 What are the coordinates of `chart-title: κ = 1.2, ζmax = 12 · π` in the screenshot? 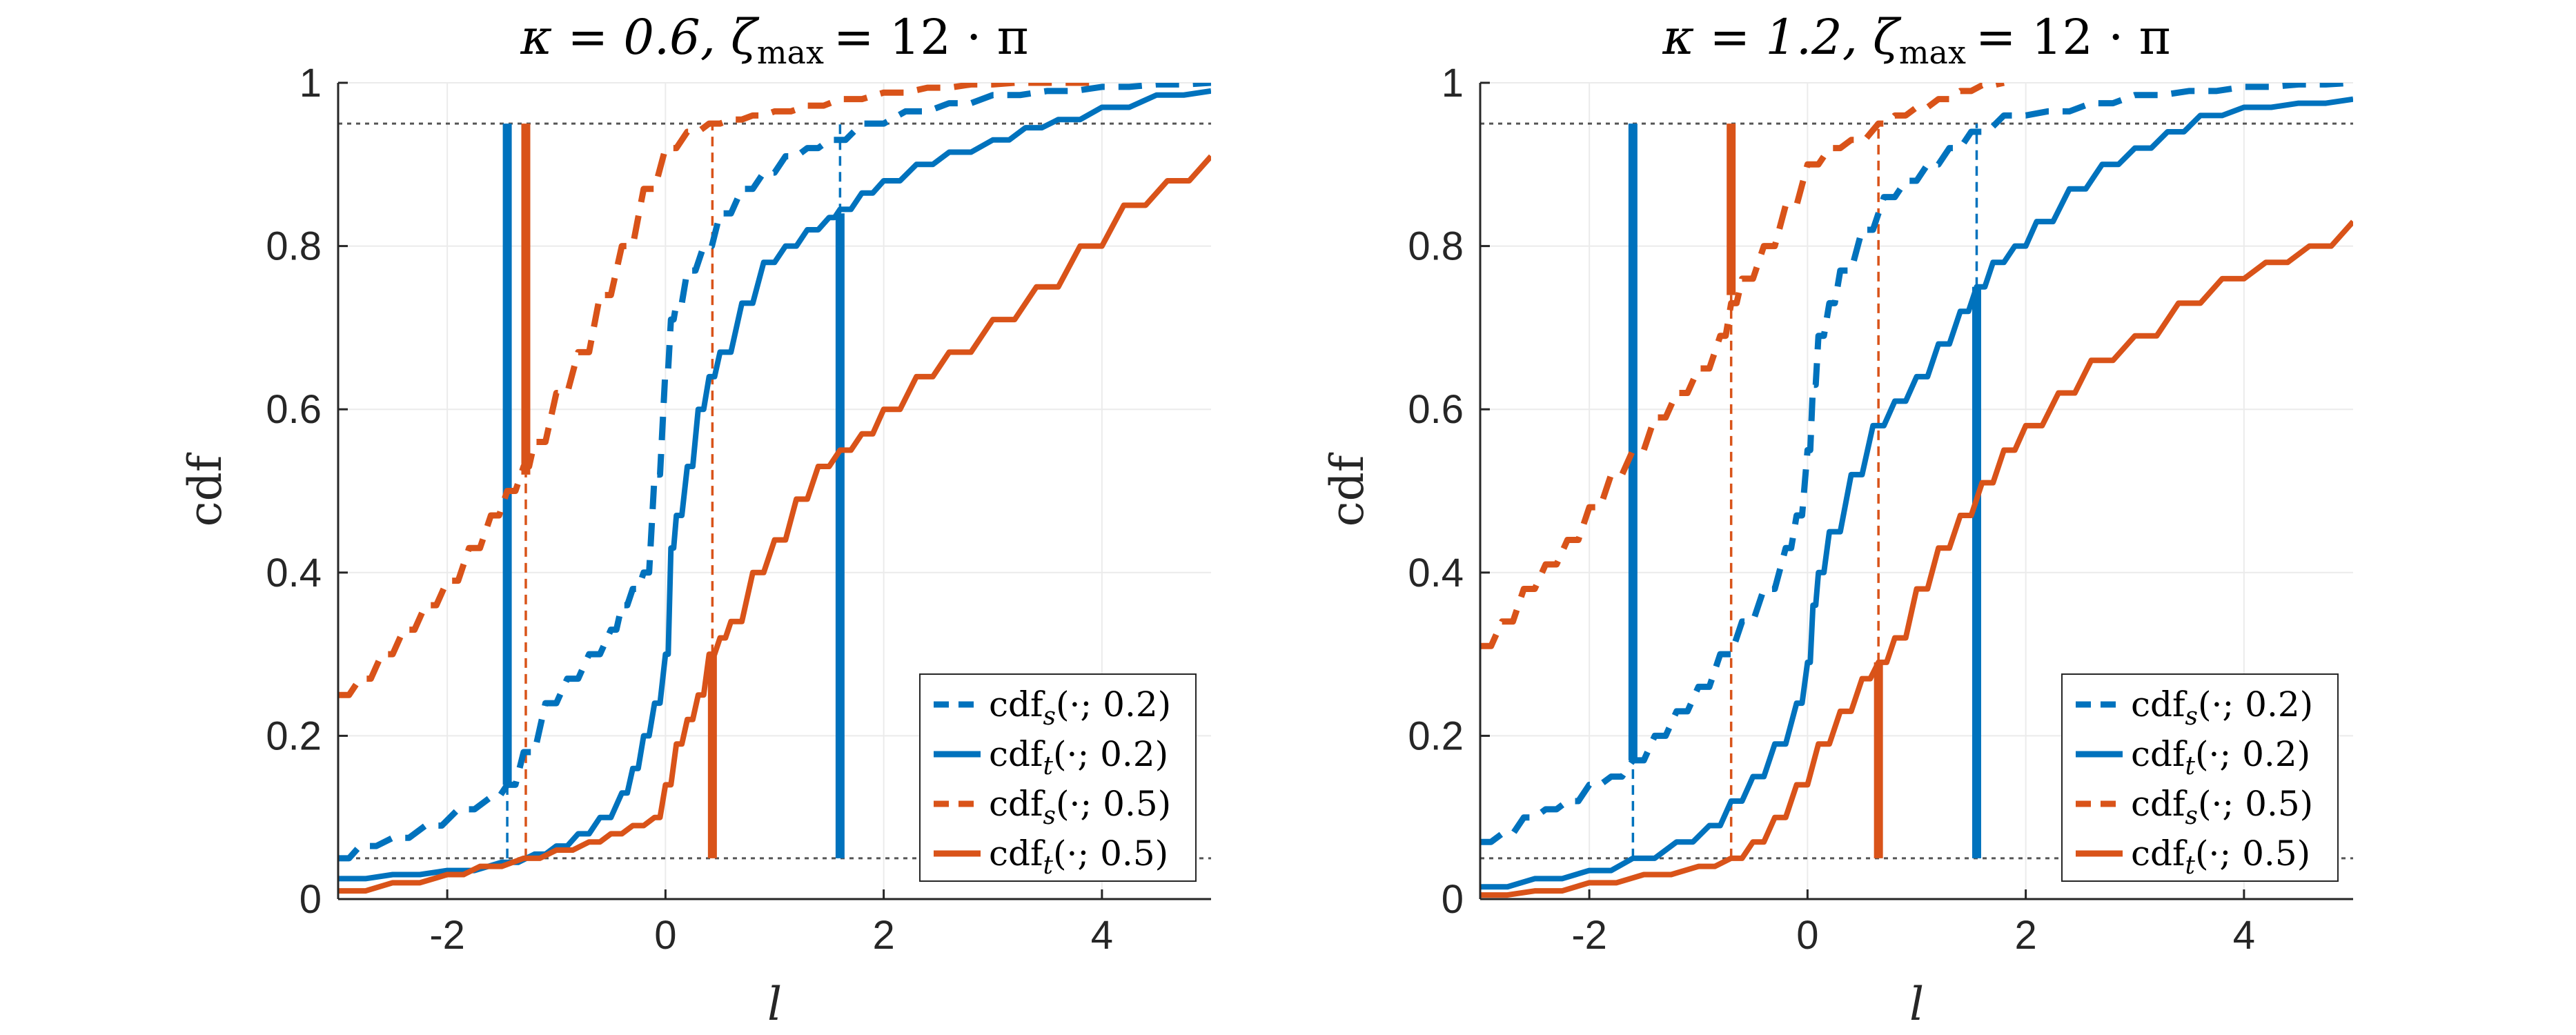 It's located at (1916, 40).